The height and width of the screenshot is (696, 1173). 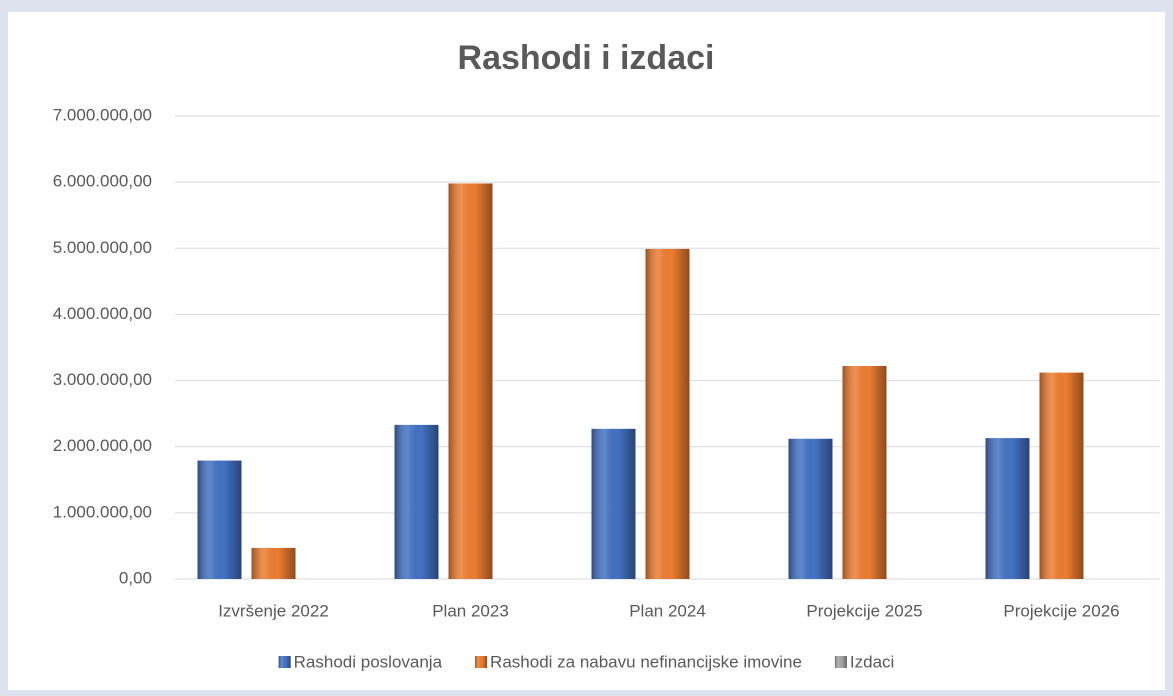 What do you see at coordinates (102, 379) in the screenshot?
I see `y-tick-label: 3.000.000,00` at bounding box center [102, 379].